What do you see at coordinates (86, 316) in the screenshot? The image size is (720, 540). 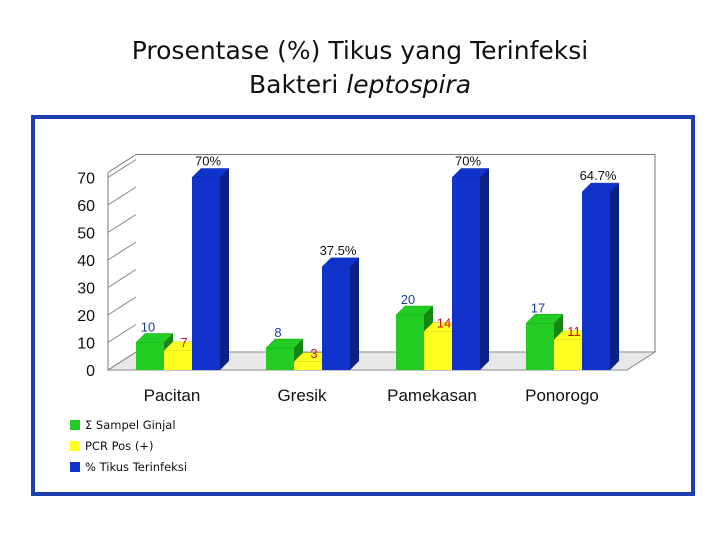 I see `y-tick-label-2: 20` at bounding box center [86, 316].